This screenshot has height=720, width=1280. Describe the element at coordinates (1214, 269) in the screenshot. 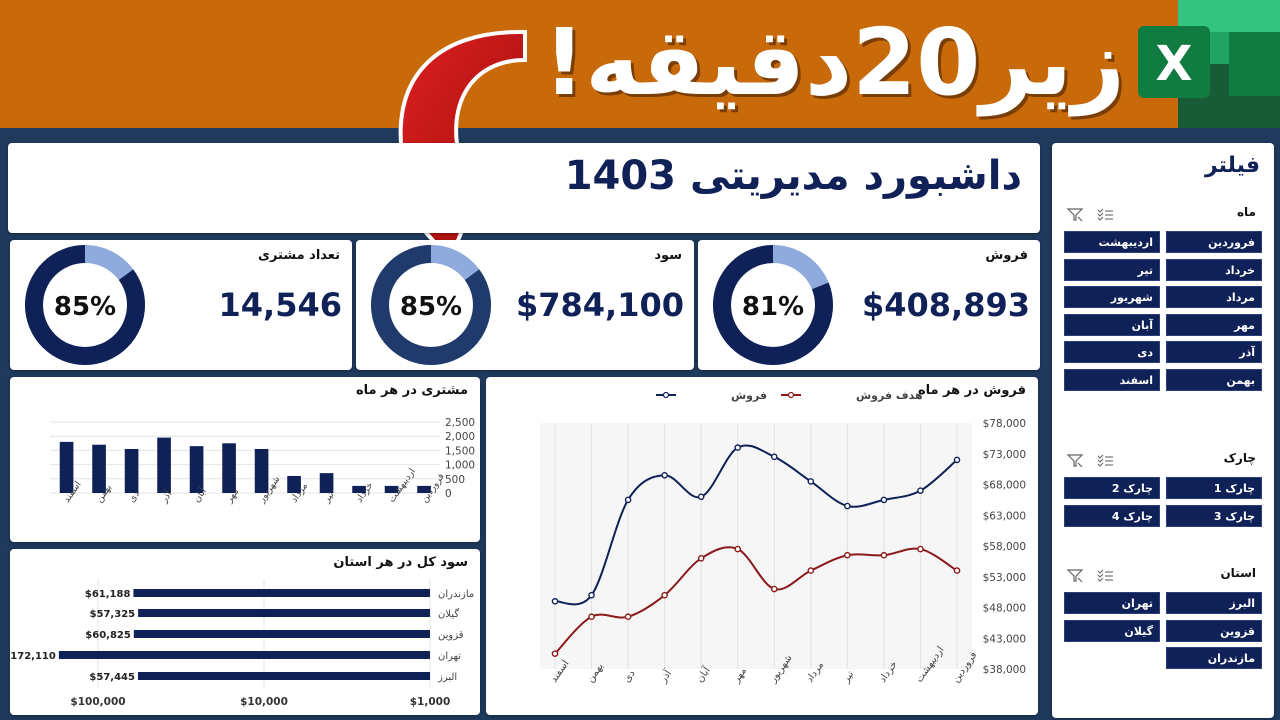

I see `slicer-item: خرداد` at that location.